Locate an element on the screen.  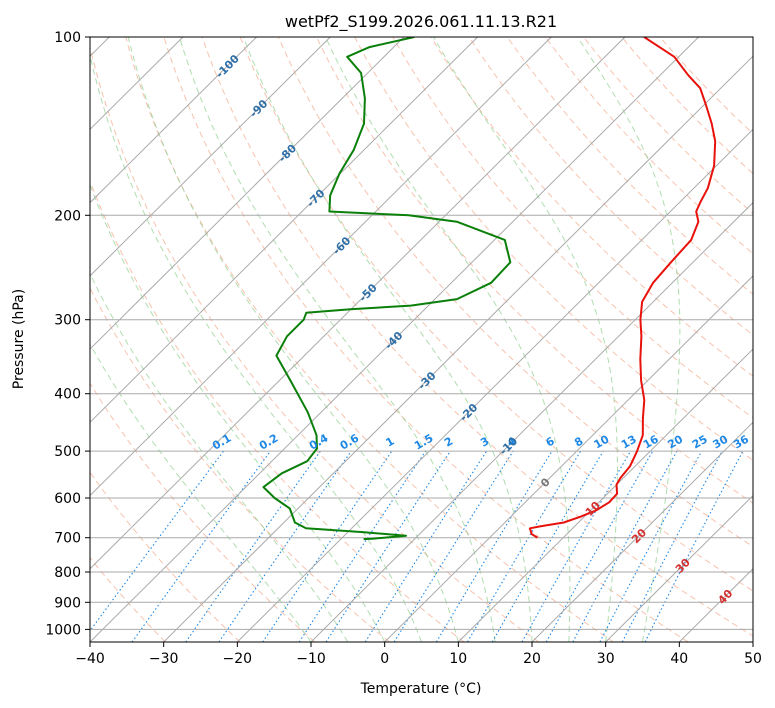
y-tick-label: 500 is located at coordinates (67, 452).